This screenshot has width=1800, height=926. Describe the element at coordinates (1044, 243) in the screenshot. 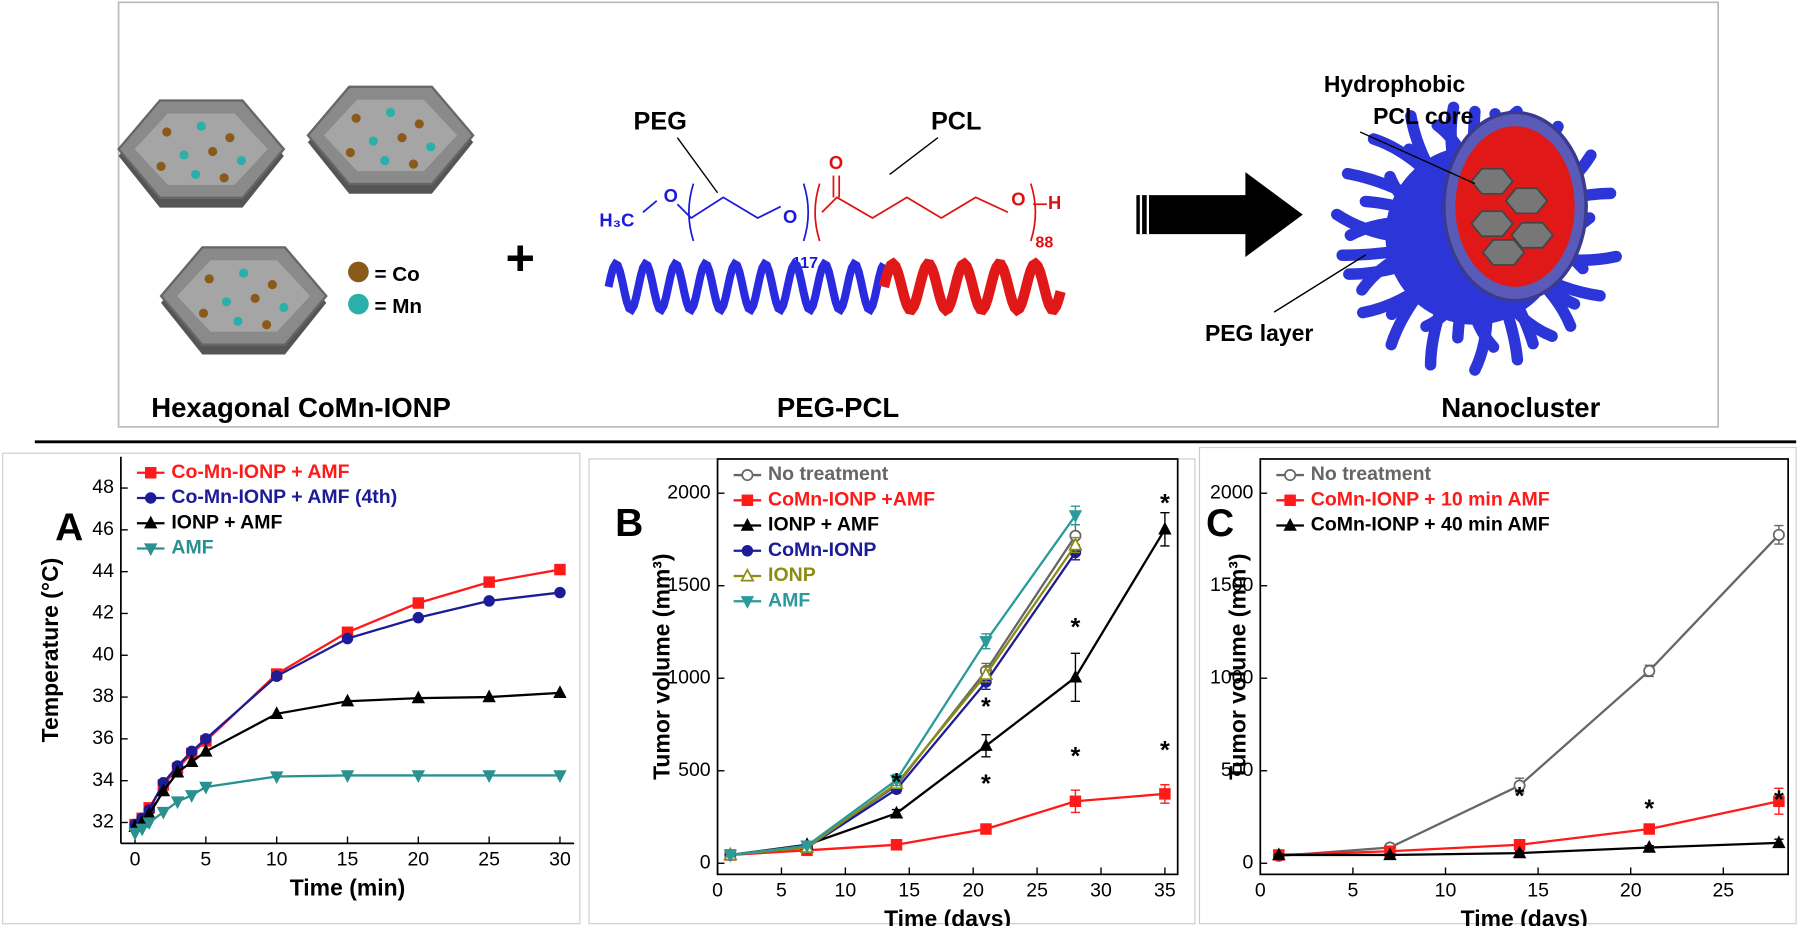

I see `formula-pcl-n: 88` at that location.